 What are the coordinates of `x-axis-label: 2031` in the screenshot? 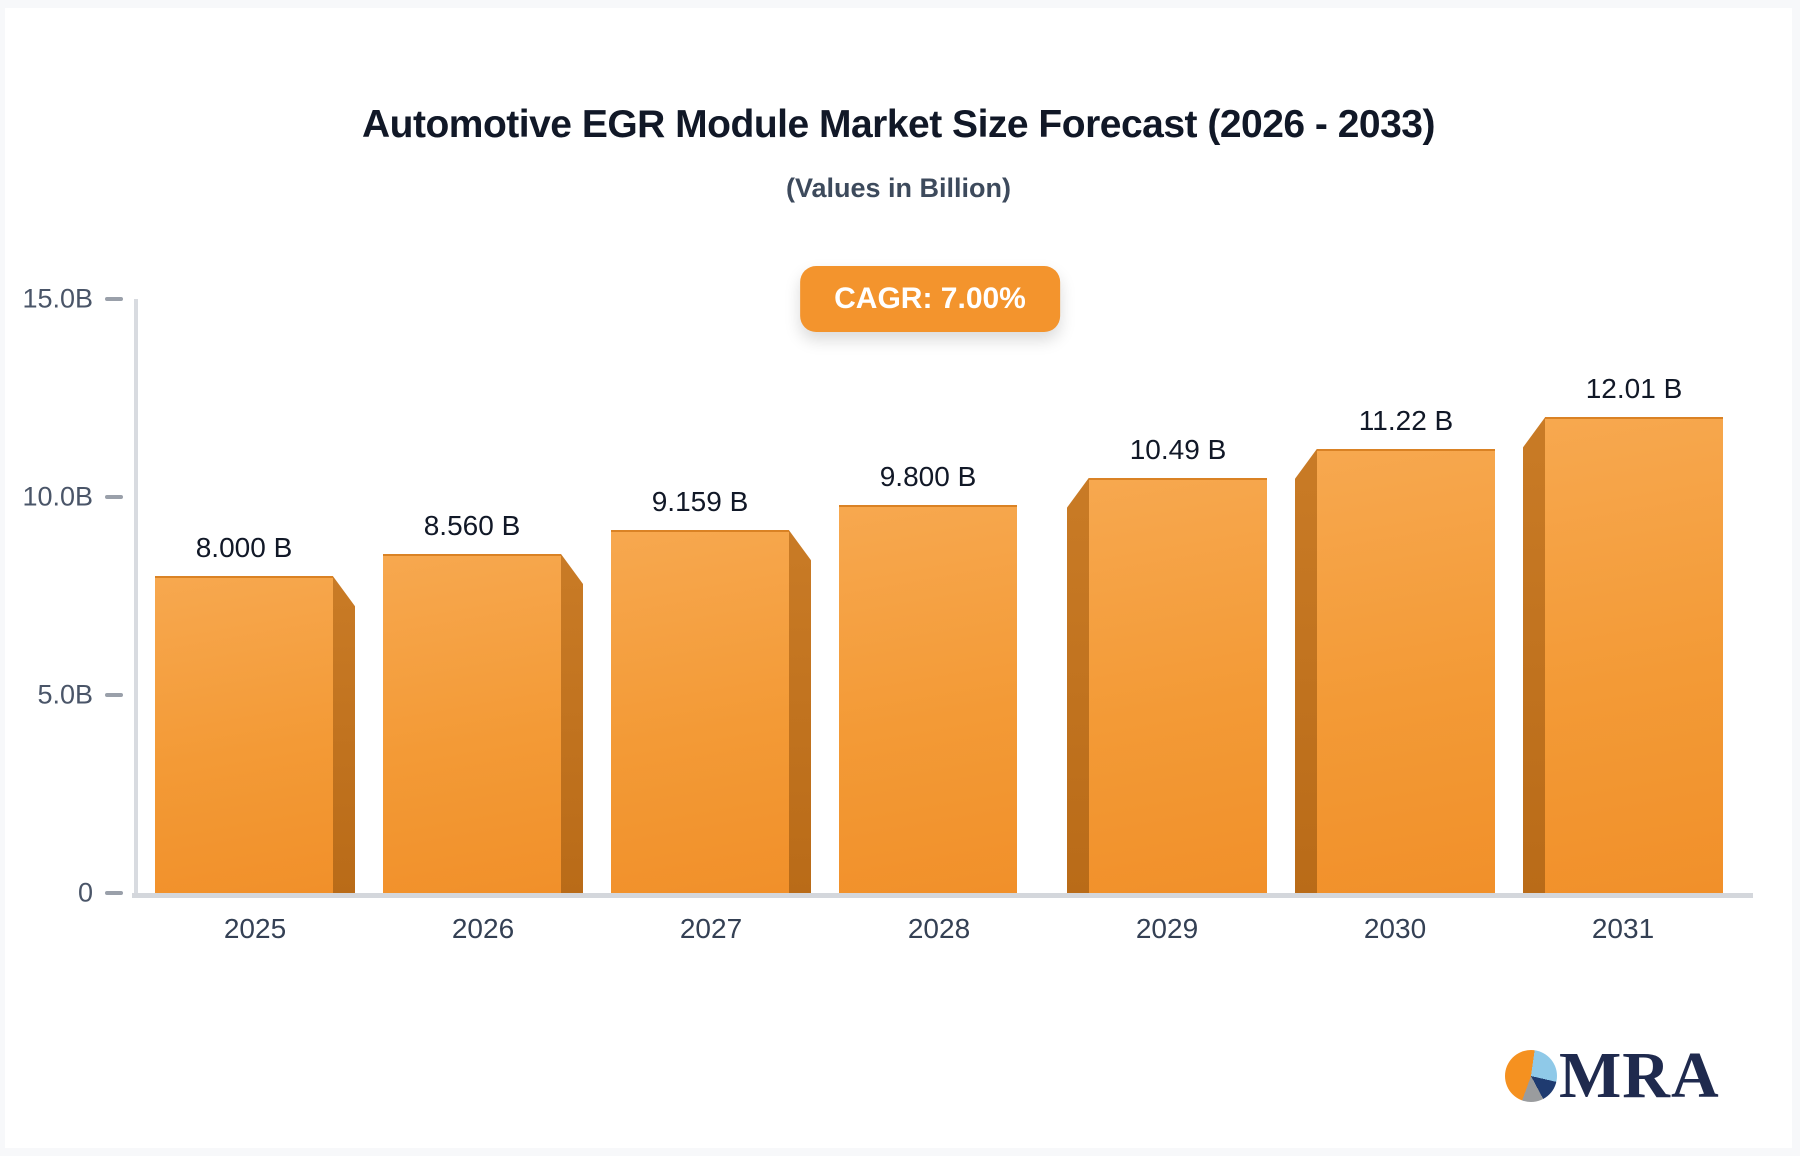 It's located at (1623, 928).